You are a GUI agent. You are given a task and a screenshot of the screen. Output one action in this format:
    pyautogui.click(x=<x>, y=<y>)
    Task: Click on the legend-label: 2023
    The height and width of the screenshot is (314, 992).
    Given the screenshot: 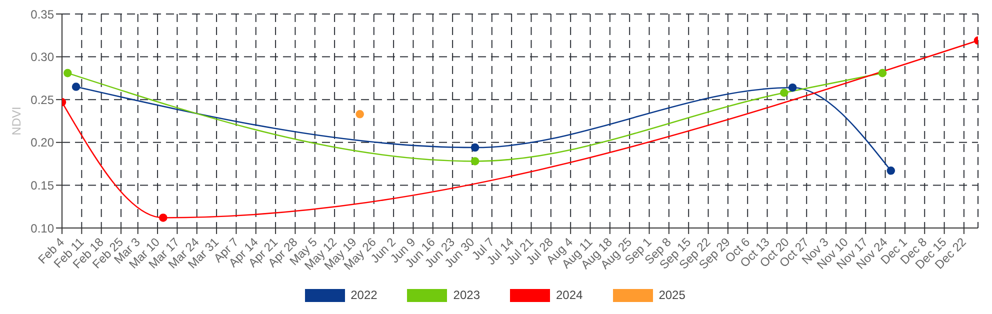 What is the action you would take?
    pyautogui.click(x=466, y=295)
    